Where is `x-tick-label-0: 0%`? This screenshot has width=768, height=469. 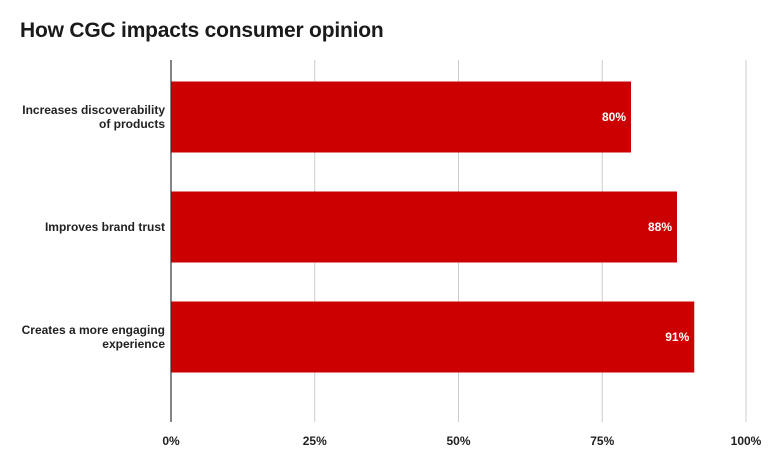
x-tick-label-0: 0% is located at coordinates (171, 441).